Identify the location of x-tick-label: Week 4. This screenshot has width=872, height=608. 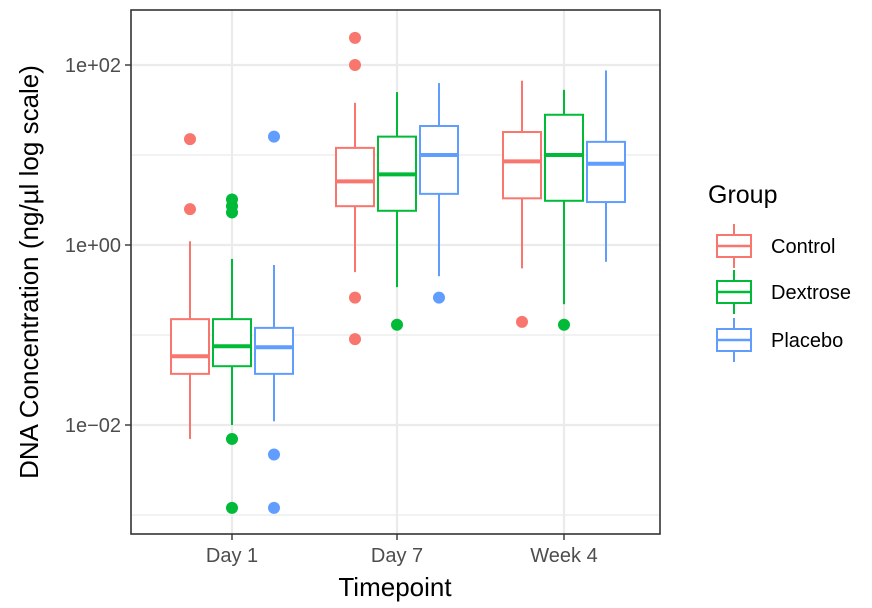
(563, 556).